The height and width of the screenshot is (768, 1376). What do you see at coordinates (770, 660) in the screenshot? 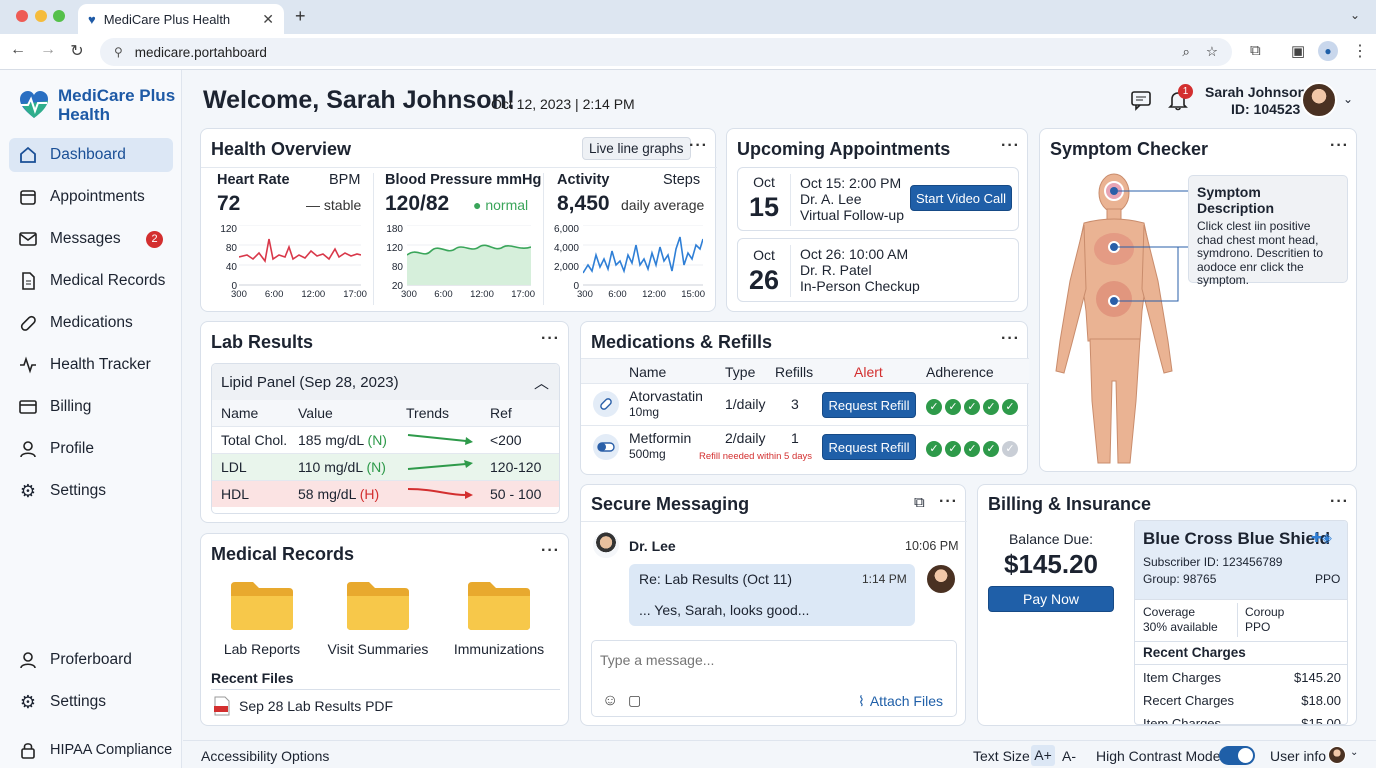
I see `message-input` at bounding box center [770, 660].